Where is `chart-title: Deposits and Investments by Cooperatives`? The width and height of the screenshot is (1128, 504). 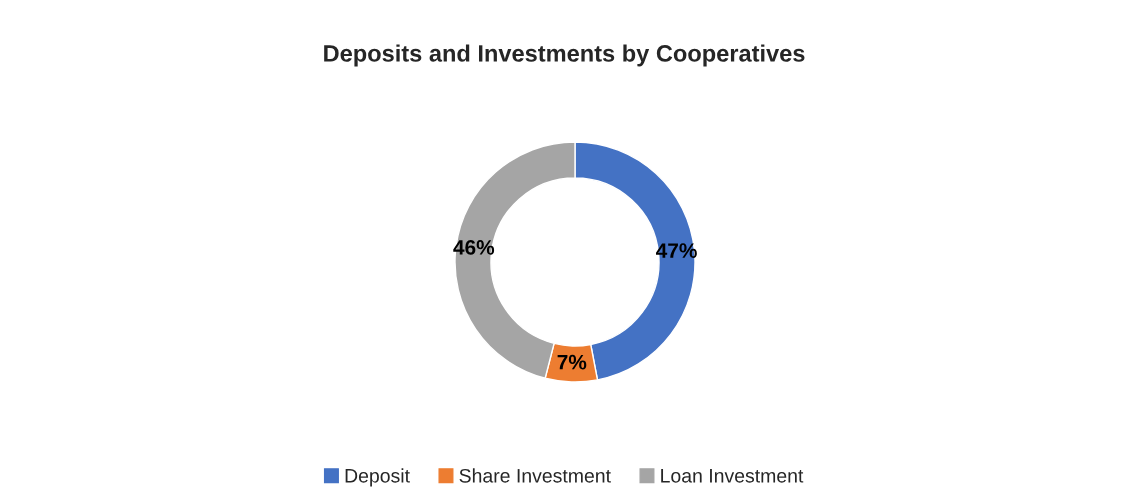 chart-title: Deposits and Investments by Cooperatives is located at coordinates (564, 55).